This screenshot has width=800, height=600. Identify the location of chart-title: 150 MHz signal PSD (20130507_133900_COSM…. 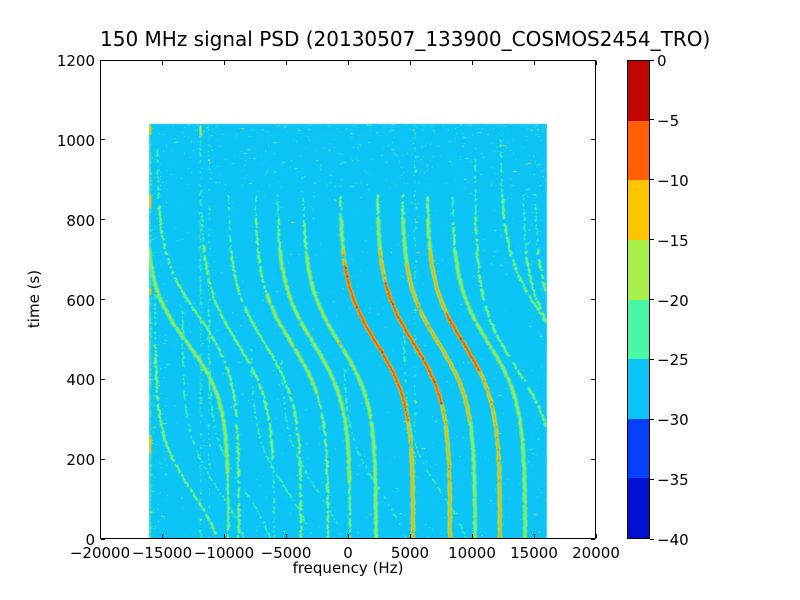
(405, 39).